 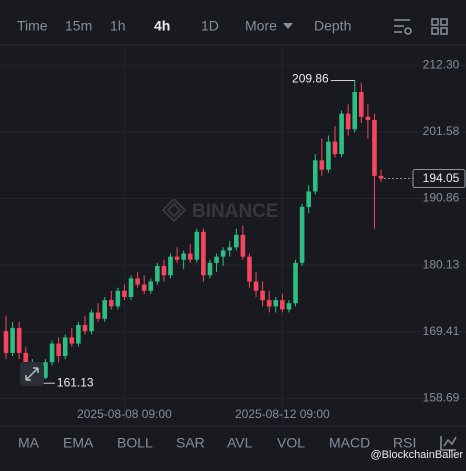 I want to click on chart-tools-icon, so click(x=448, y=443).